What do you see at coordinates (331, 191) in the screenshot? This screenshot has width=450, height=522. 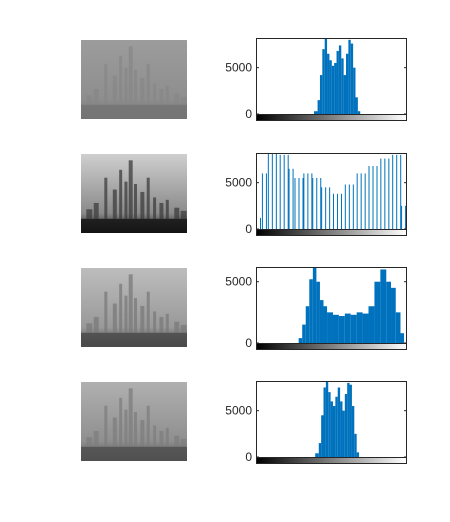 I see `plot-frame` at bounding box center [331, 191].